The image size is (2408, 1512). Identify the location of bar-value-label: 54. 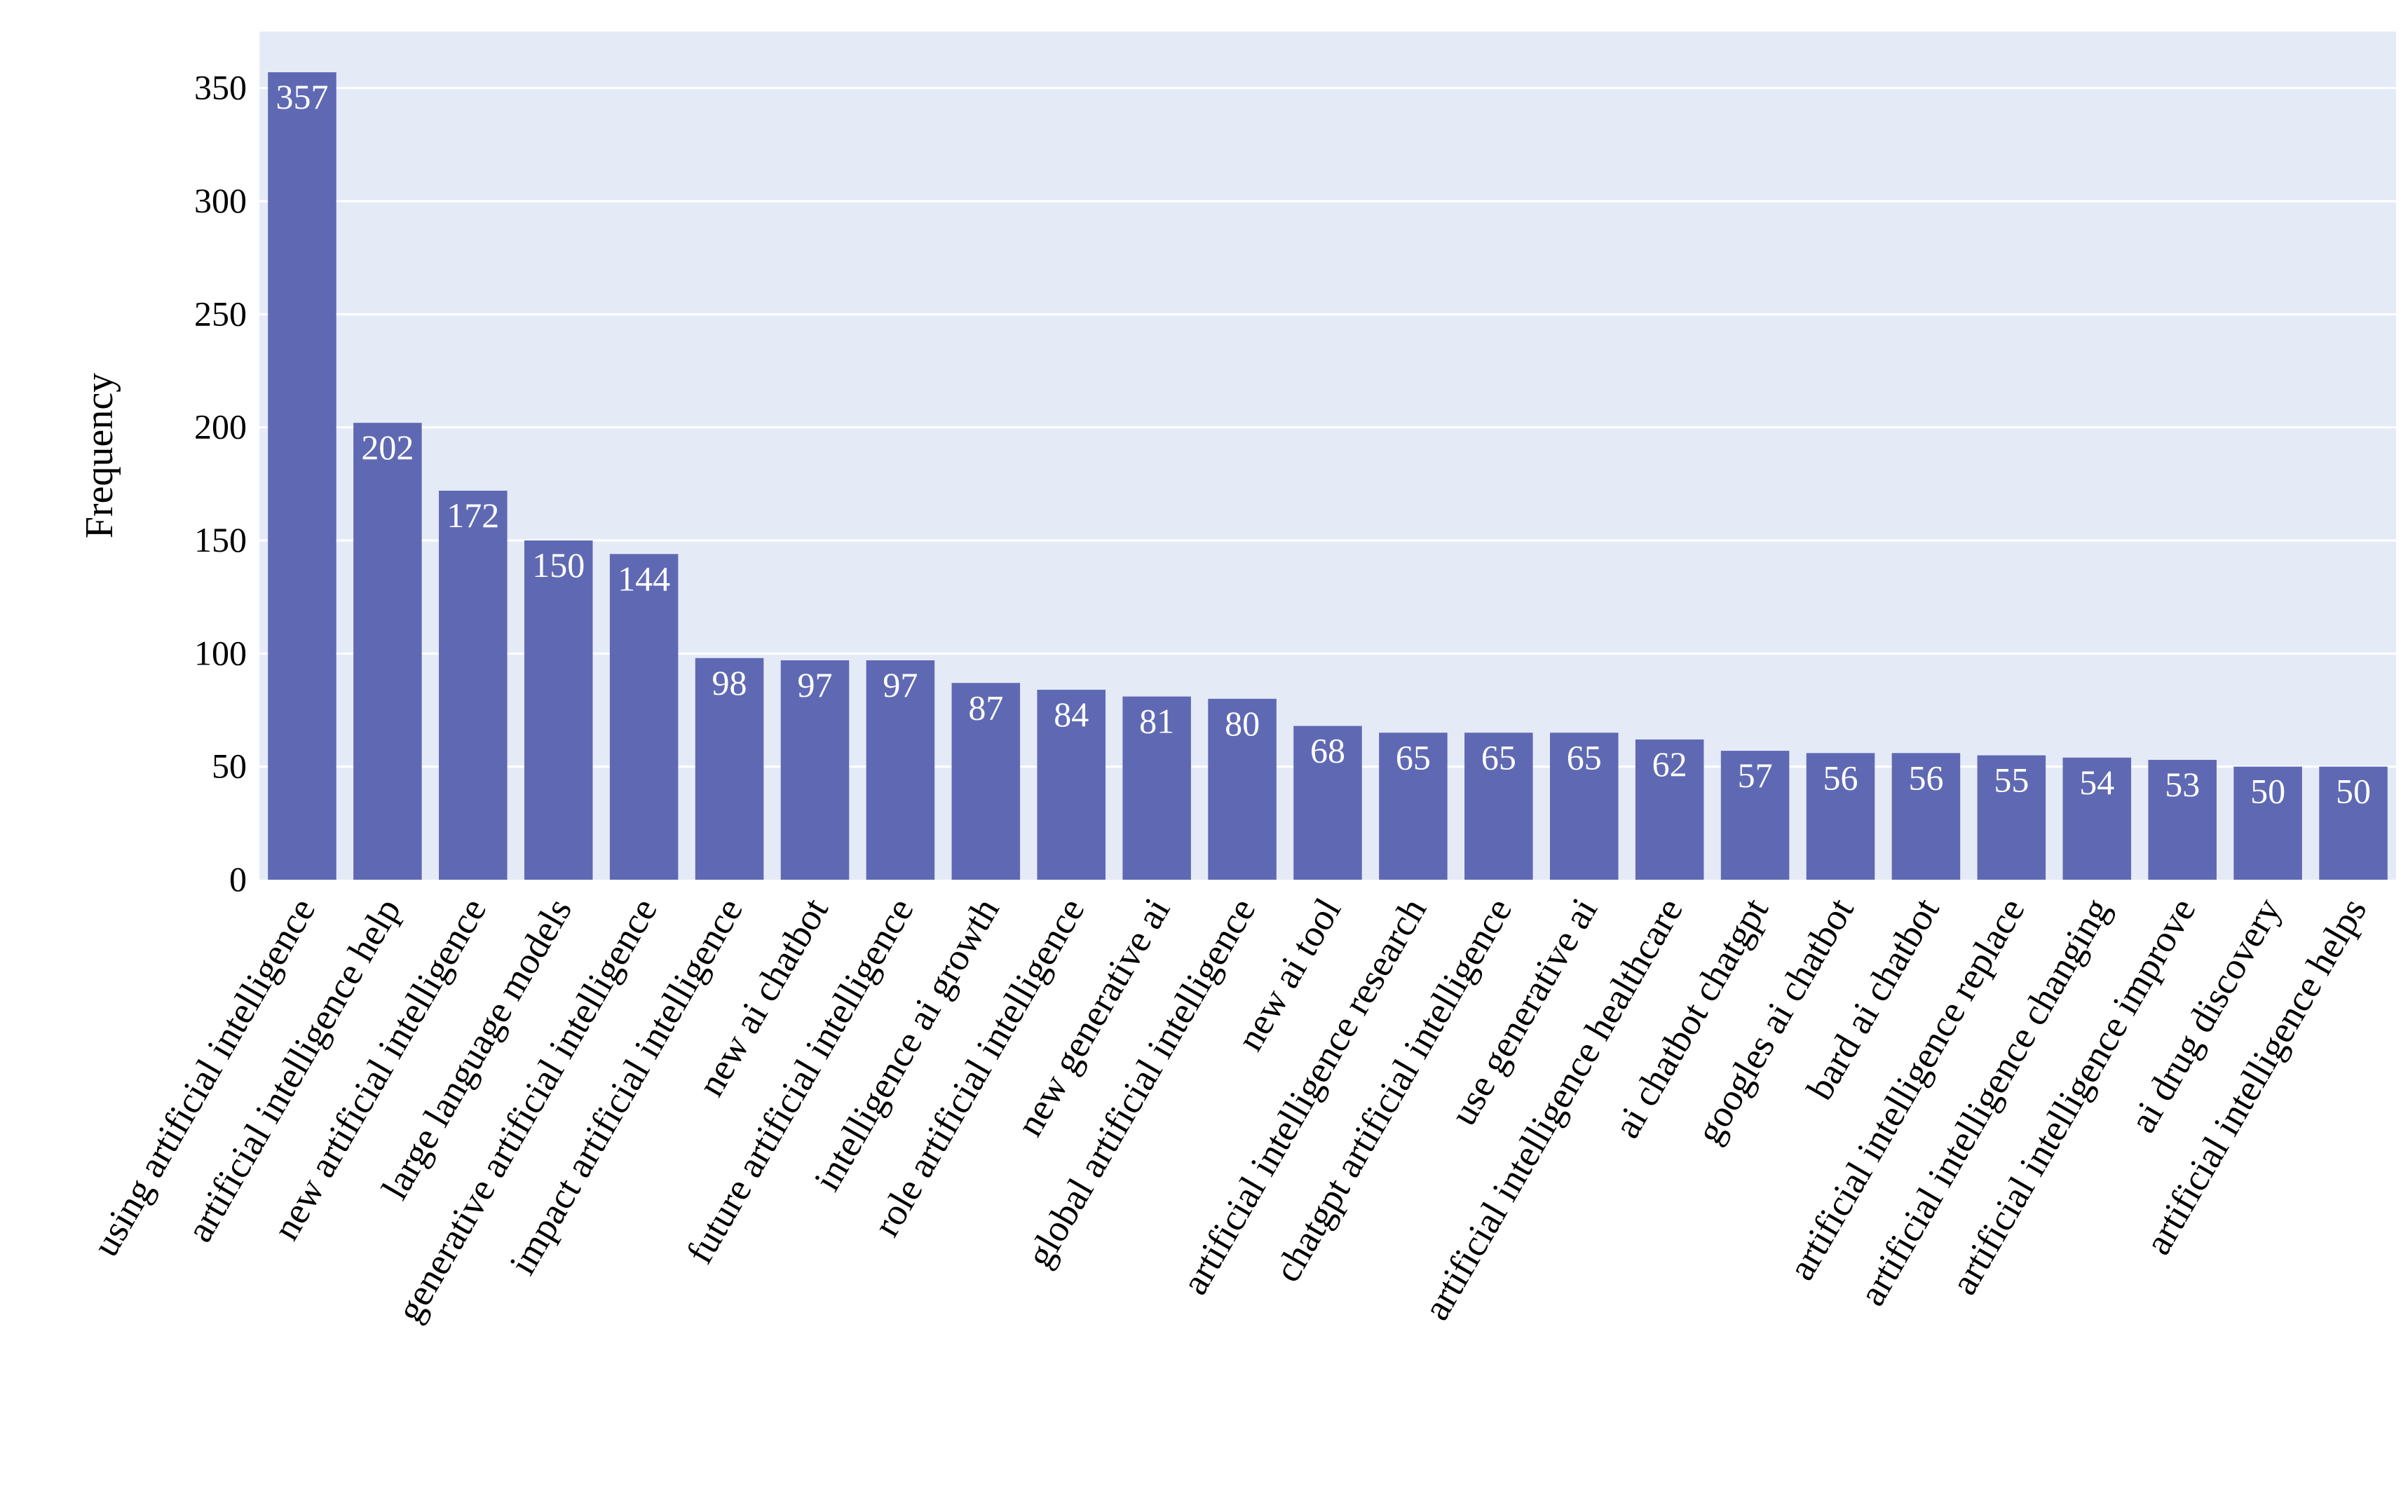
(2096, 783).